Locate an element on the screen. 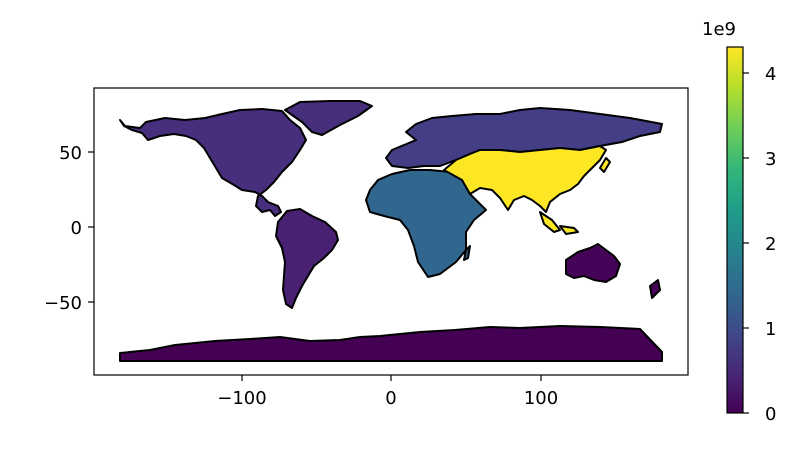 The height and width of the screenshot is (452, 799). region-greenland is located at coordinates (328, 118).